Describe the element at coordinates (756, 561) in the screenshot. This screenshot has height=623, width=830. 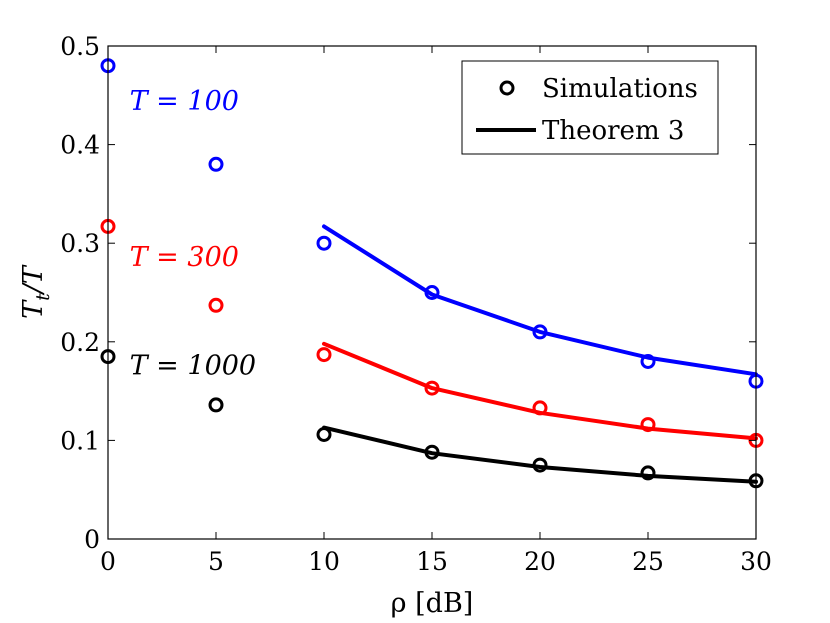
I see `x-tick-label-6: 30` at that location.